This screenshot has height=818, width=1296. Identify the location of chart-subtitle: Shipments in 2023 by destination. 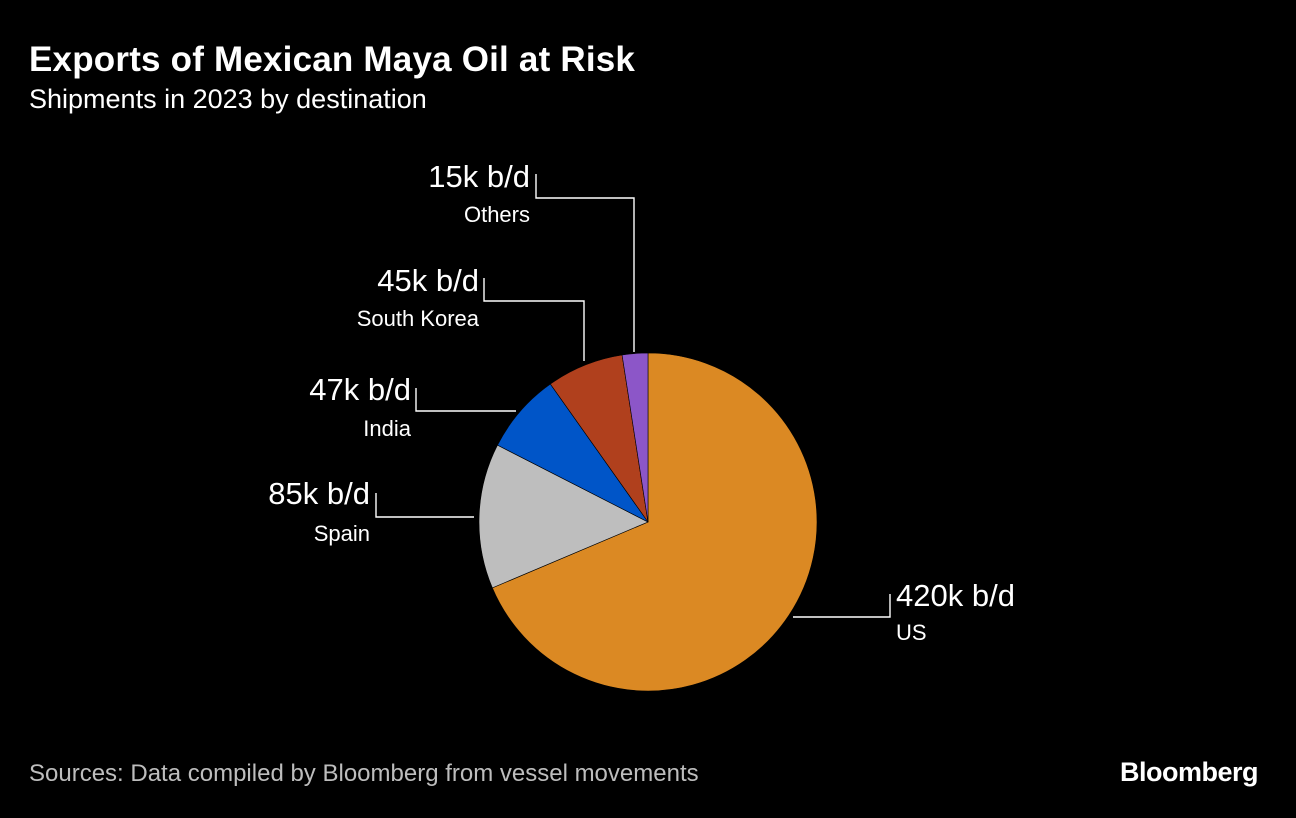
(228, 99).